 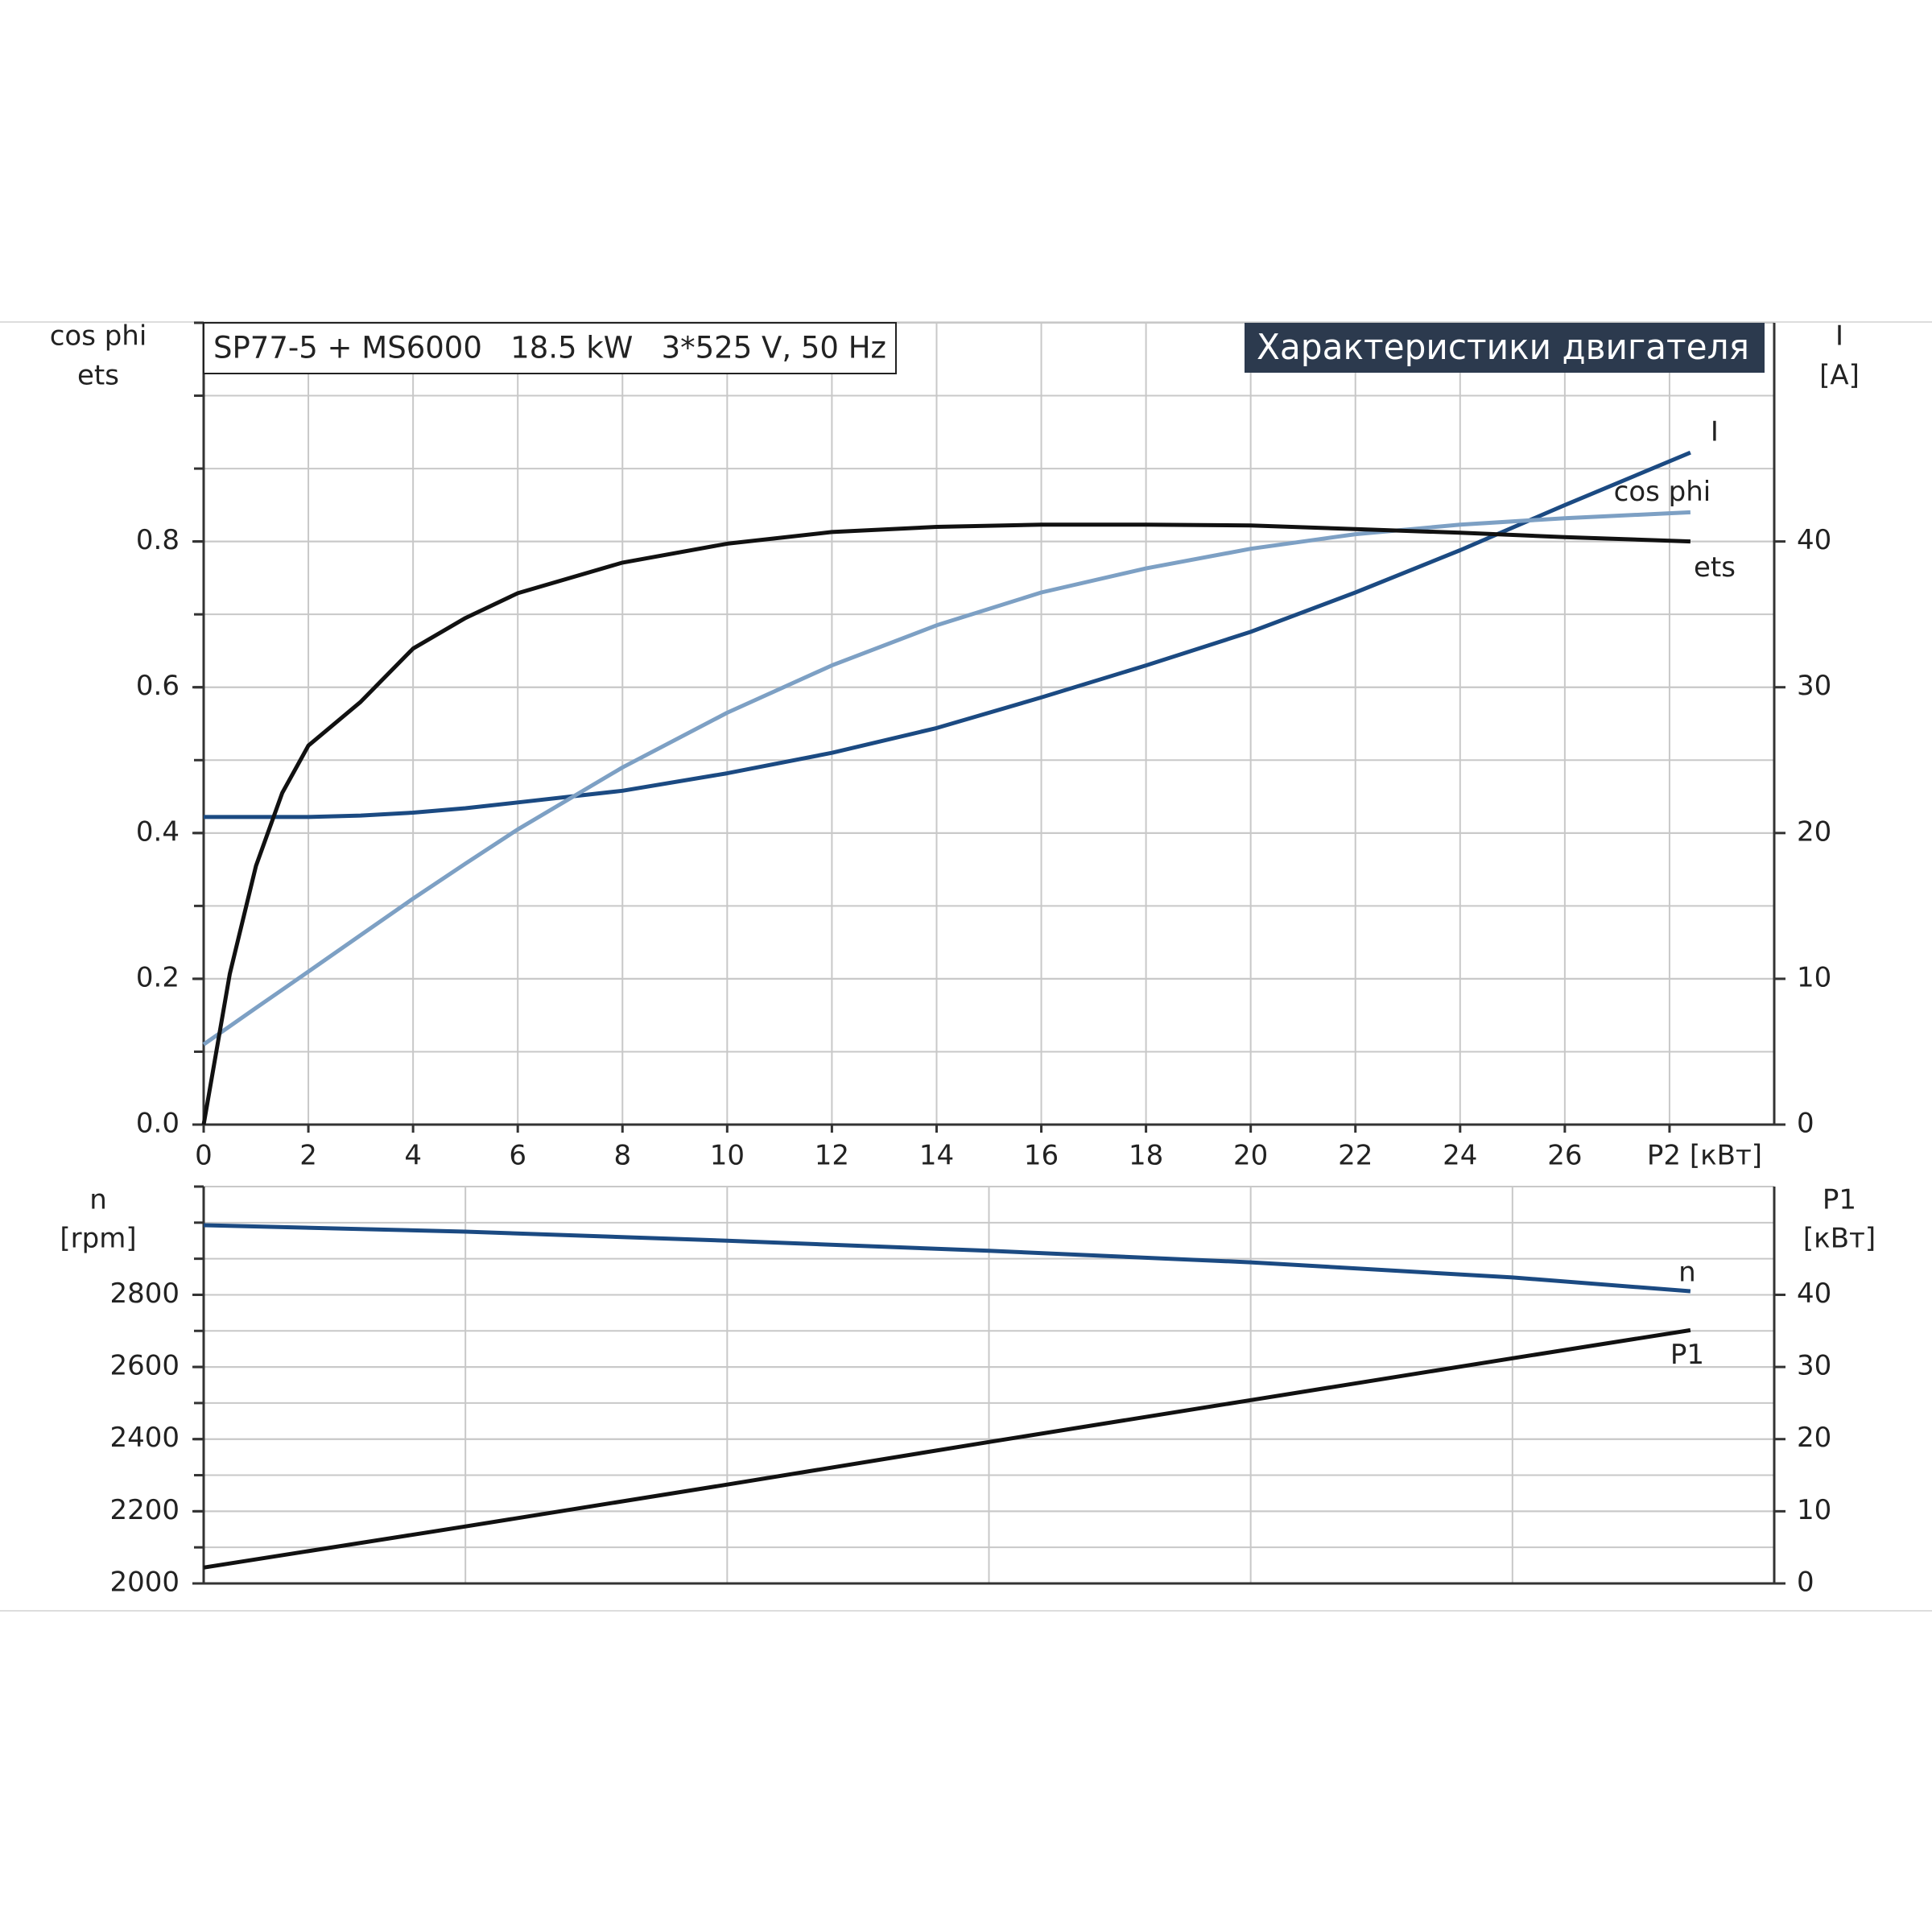 What do you see at coordinates (1146, 1156) in the screenshot?
I see `x-tick-label: 18` at bounding box center [1146, 1156].